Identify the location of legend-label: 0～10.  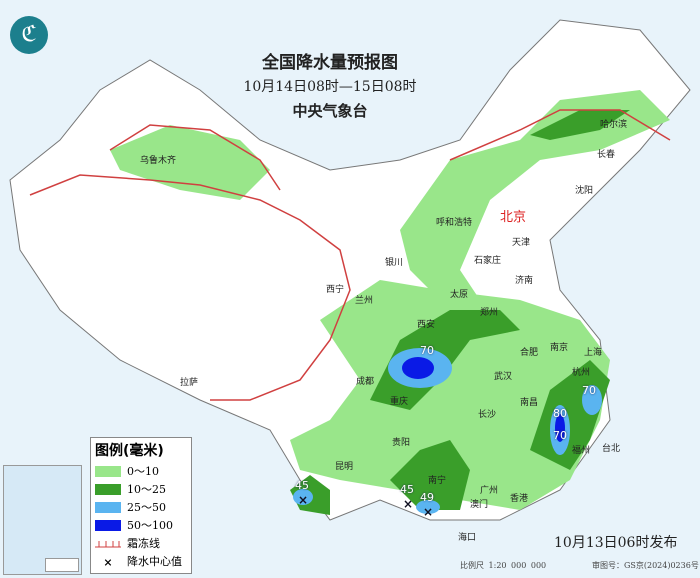
(143, 471).